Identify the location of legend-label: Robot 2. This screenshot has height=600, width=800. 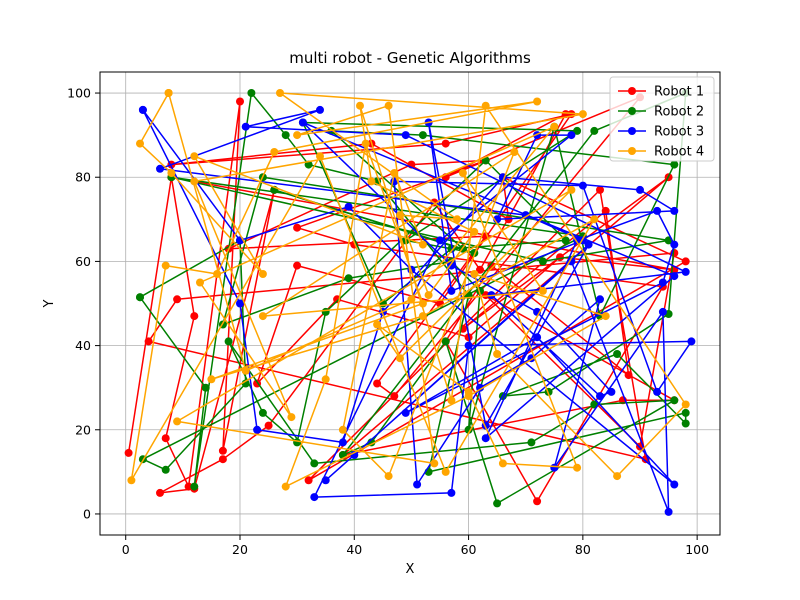
(679, 112).